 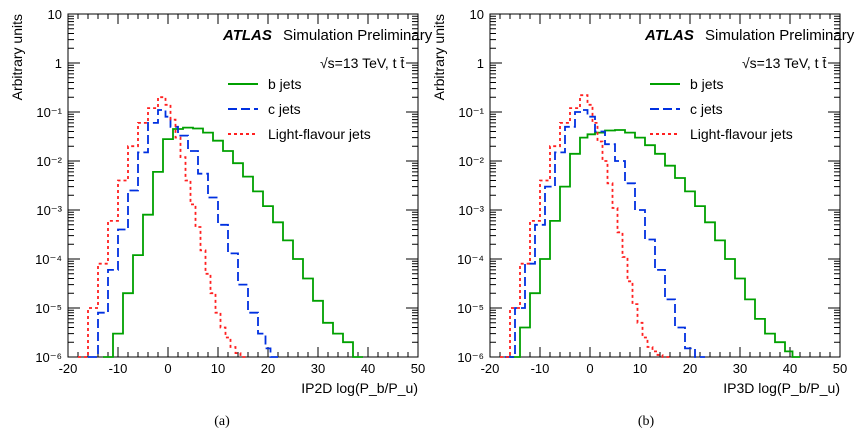 I want to click on panel-caption: (b), so click(x=646, y=421).